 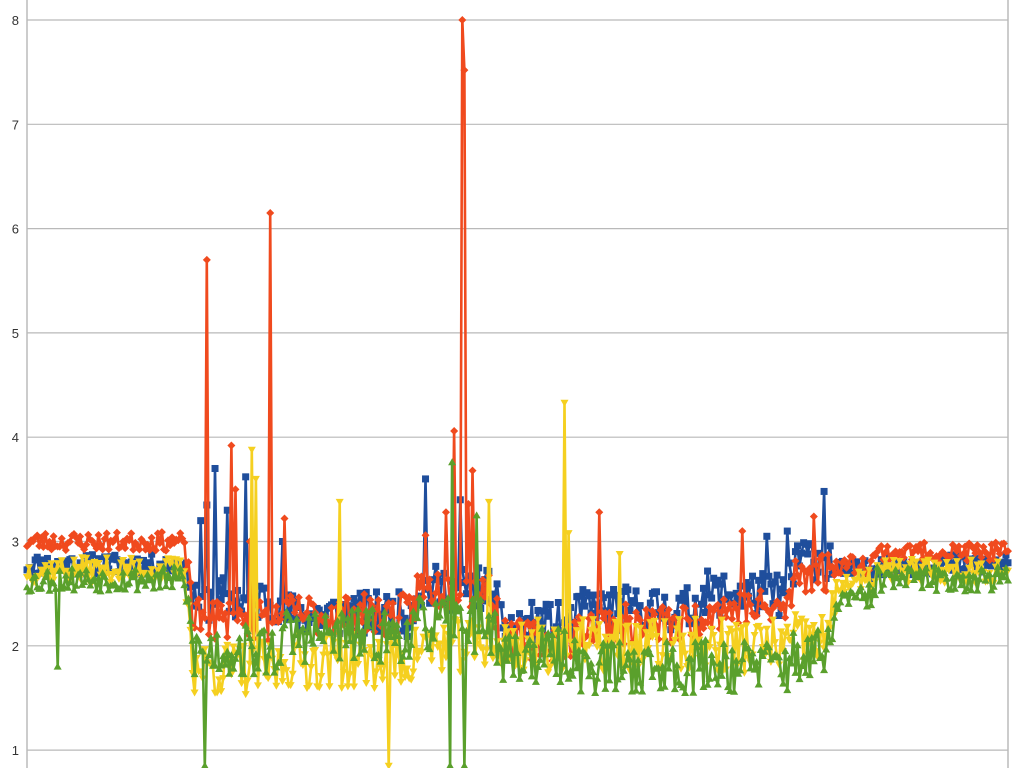 What do you see at coordinates (15, 333) in the screenshot?
I see `y-tick-label-5: 5` at bounding box center [15, 333].